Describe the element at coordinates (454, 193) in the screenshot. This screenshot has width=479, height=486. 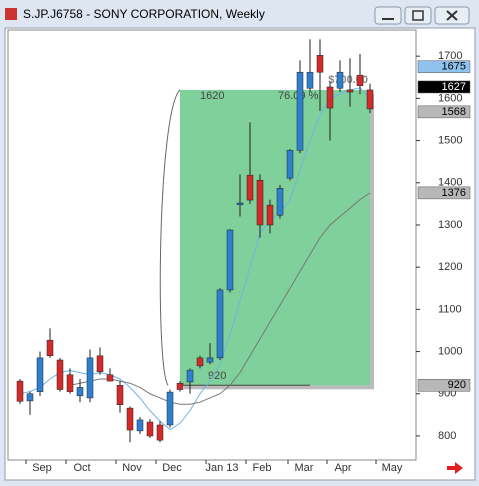
I see `price-marker-label: 1376` at that location.